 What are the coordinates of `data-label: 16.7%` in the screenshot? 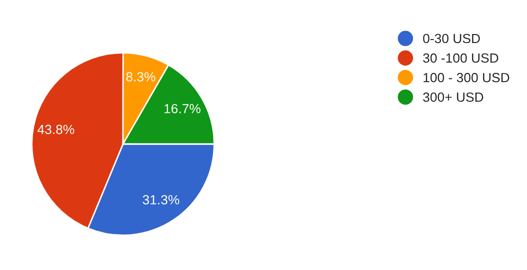 It's located at (182, 109).